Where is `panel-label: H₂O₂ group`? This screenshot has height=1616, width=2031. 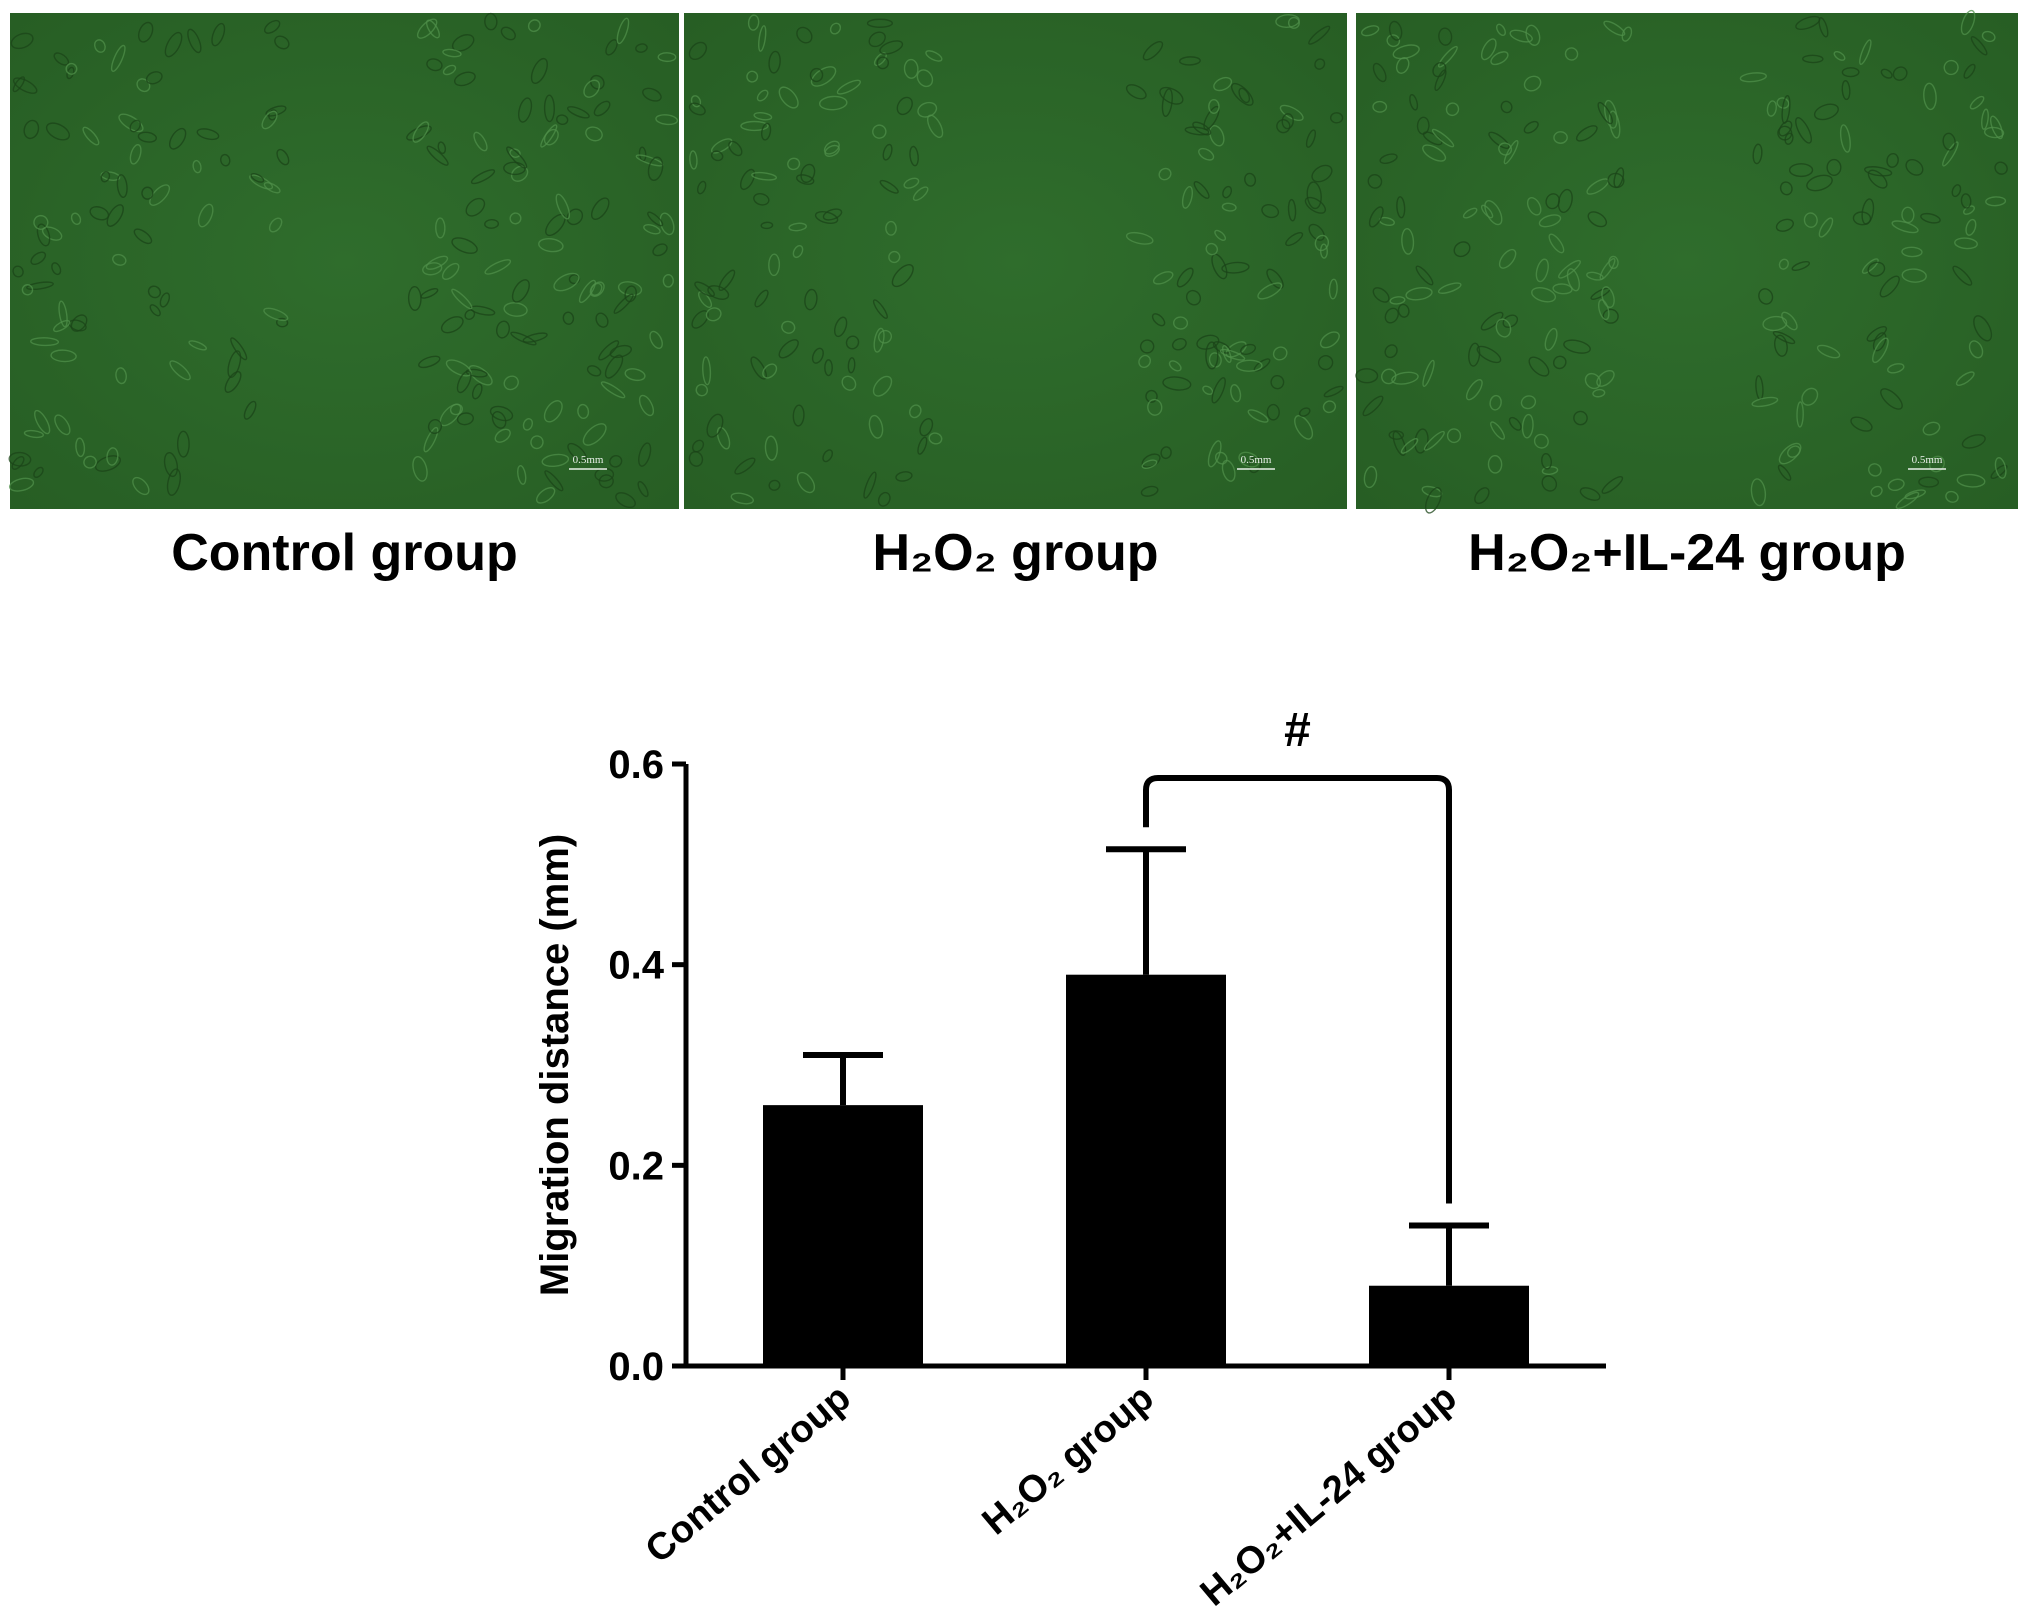
panel-label: H₂O₂ group is located at coordinates (1016, 553).